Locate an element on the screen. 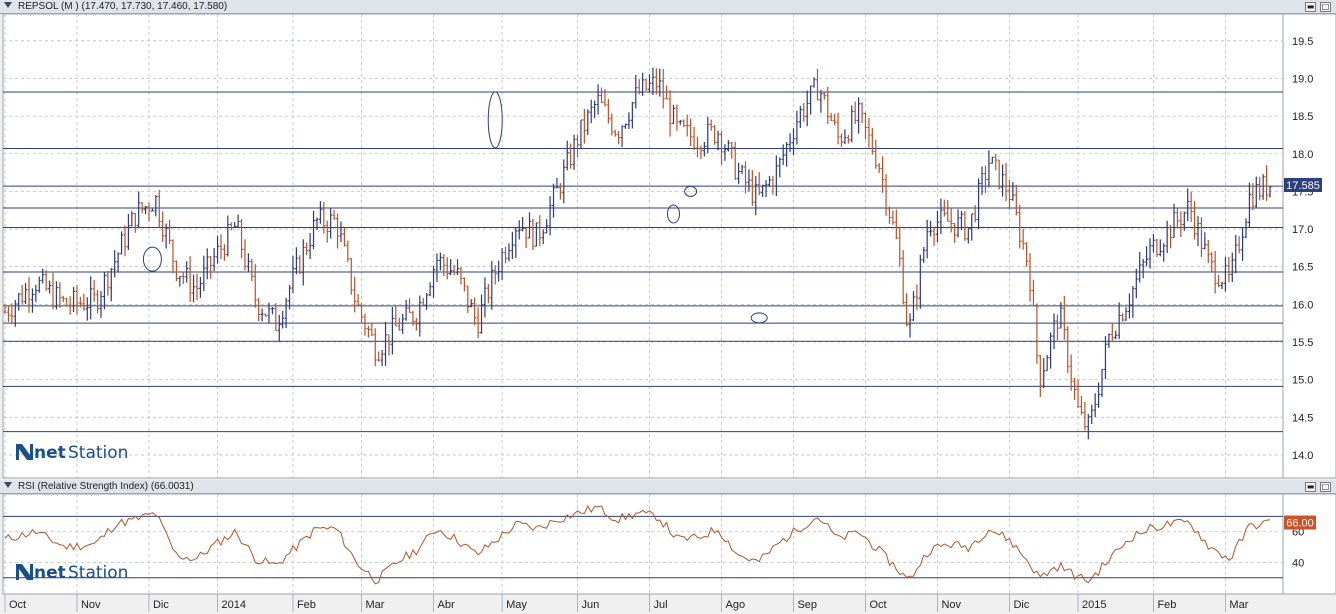 The height and width of the screenshot is (614, 1336). x-axis-label: Jul is located at coordinates (660, 605).